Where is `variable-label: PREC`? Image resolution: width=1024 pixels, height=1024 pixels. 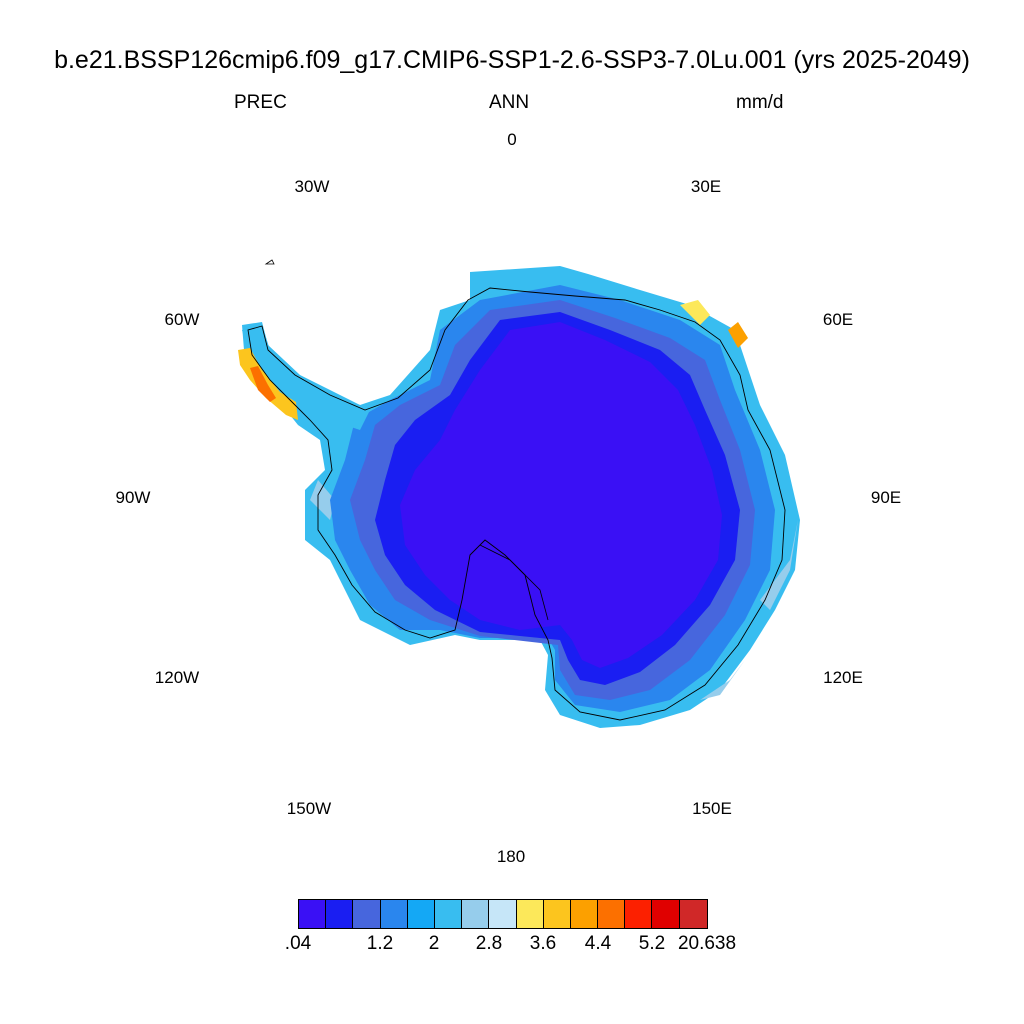 variable-label: PREC is located at coordinates (260, 102).